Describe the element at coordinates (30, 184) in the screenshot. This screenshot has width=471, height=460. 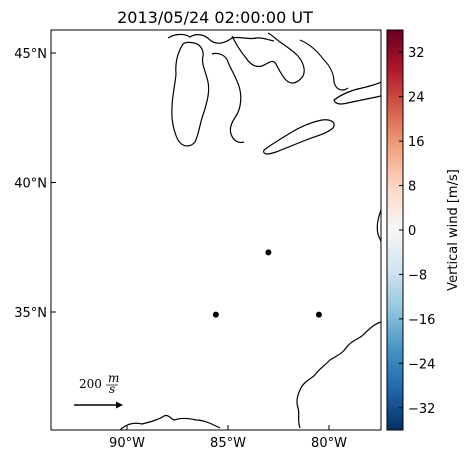
I see `lat-tick-label: 40°N` at that location.